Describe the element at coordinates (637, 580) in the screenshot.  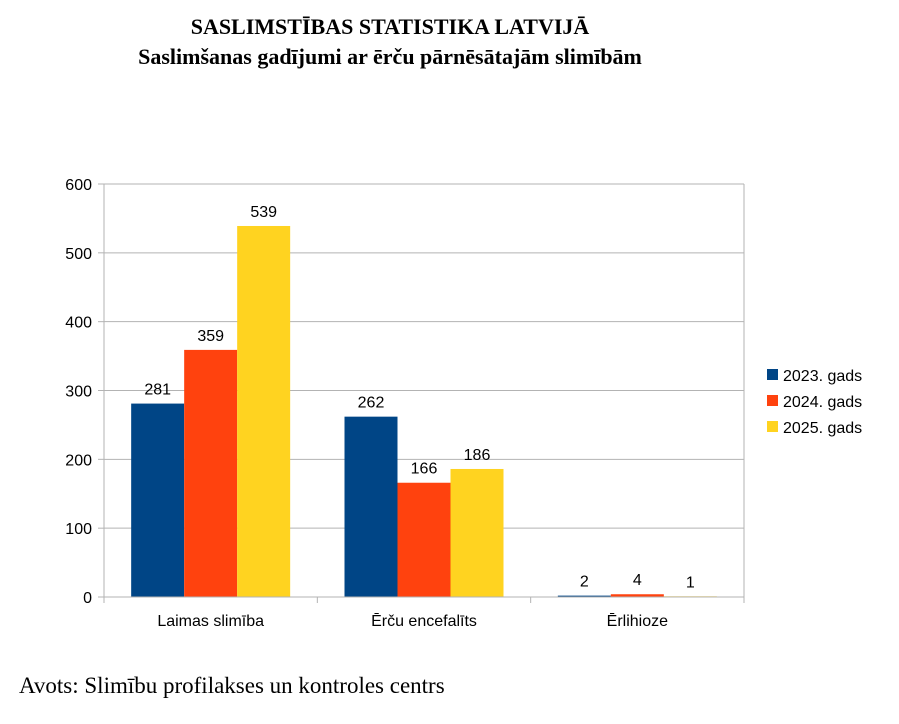
I see `data-label: 4` at that location.